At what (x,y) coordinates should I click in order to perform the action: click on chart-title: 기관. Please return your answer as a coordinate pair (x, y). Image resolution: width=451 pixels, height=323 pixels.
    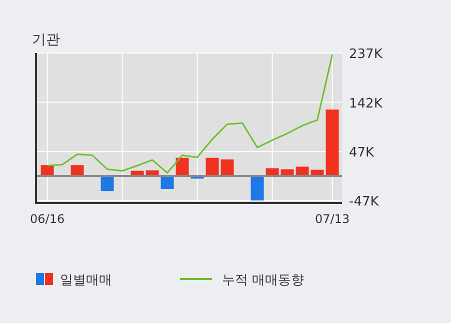
    Looking at the image, I should click on (46, 40).